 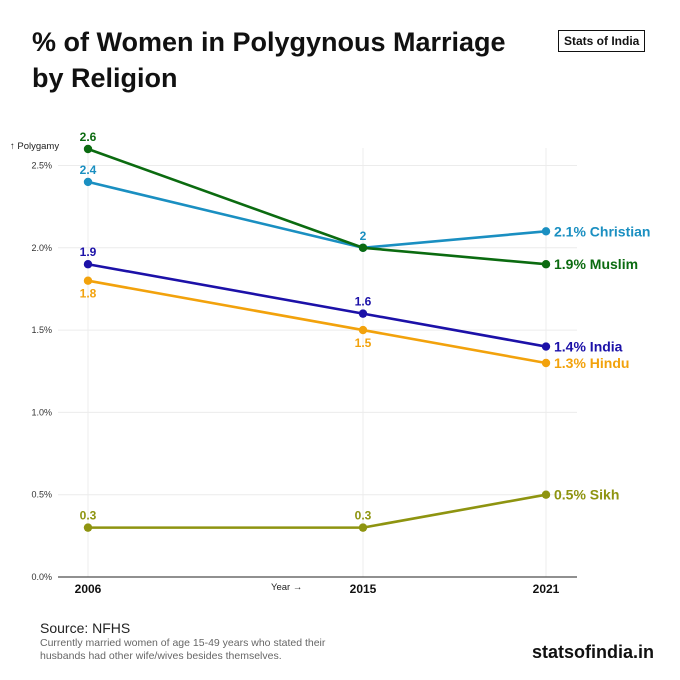 What do you see at coordinates (41, 165) in the screenshot?
I see `y-tick-label: 2.5%` at bounding box center [41, 165].